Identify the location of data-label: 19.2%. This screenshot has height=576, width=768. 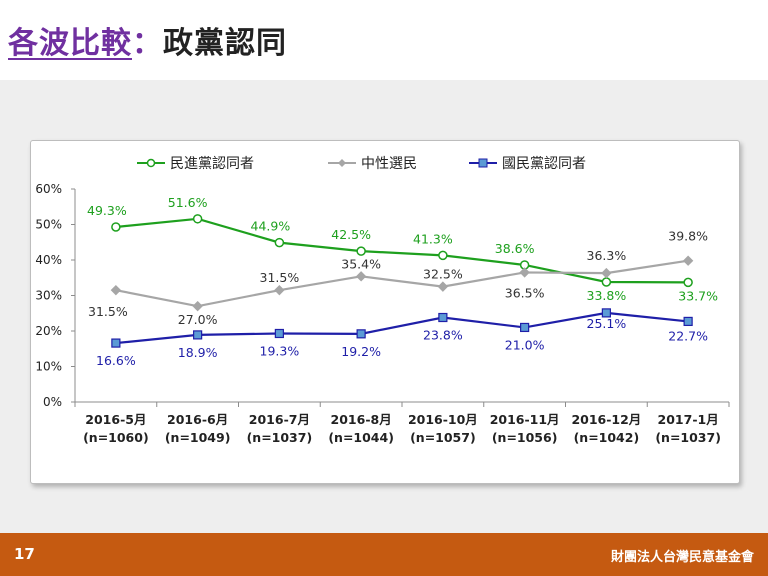
(361, 351).